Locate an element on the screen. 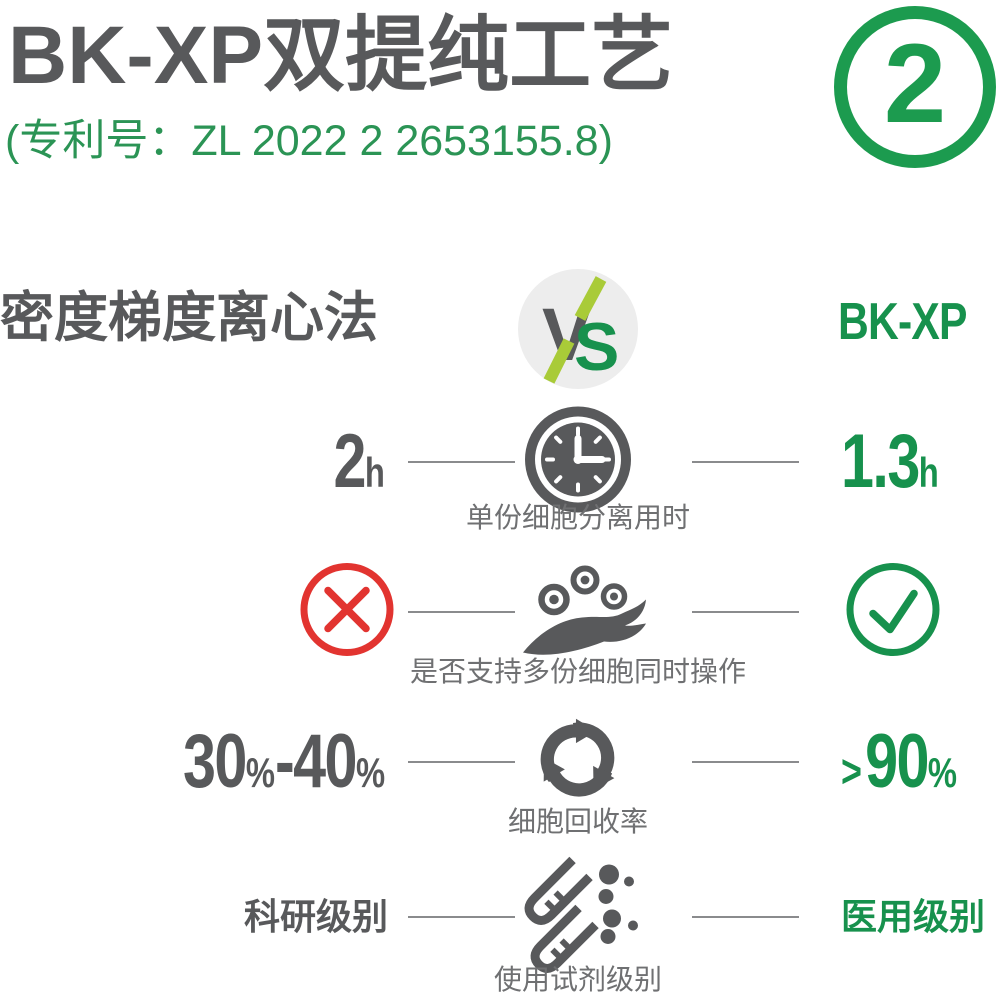  right-recovery-unit: % is located at coordinates (942, 772).